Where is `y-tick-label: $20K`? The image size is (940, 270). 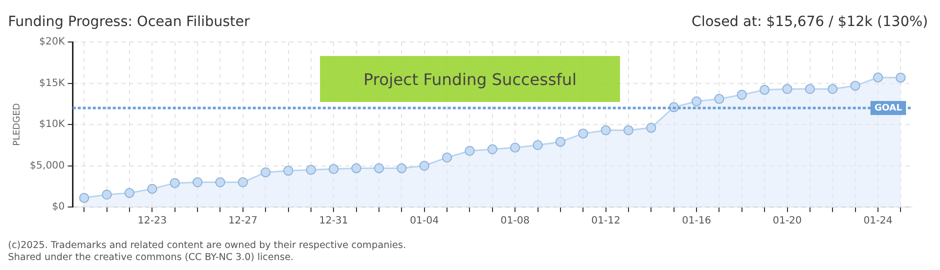 y-tick-label: $20K is located at coordinates (52, 42).